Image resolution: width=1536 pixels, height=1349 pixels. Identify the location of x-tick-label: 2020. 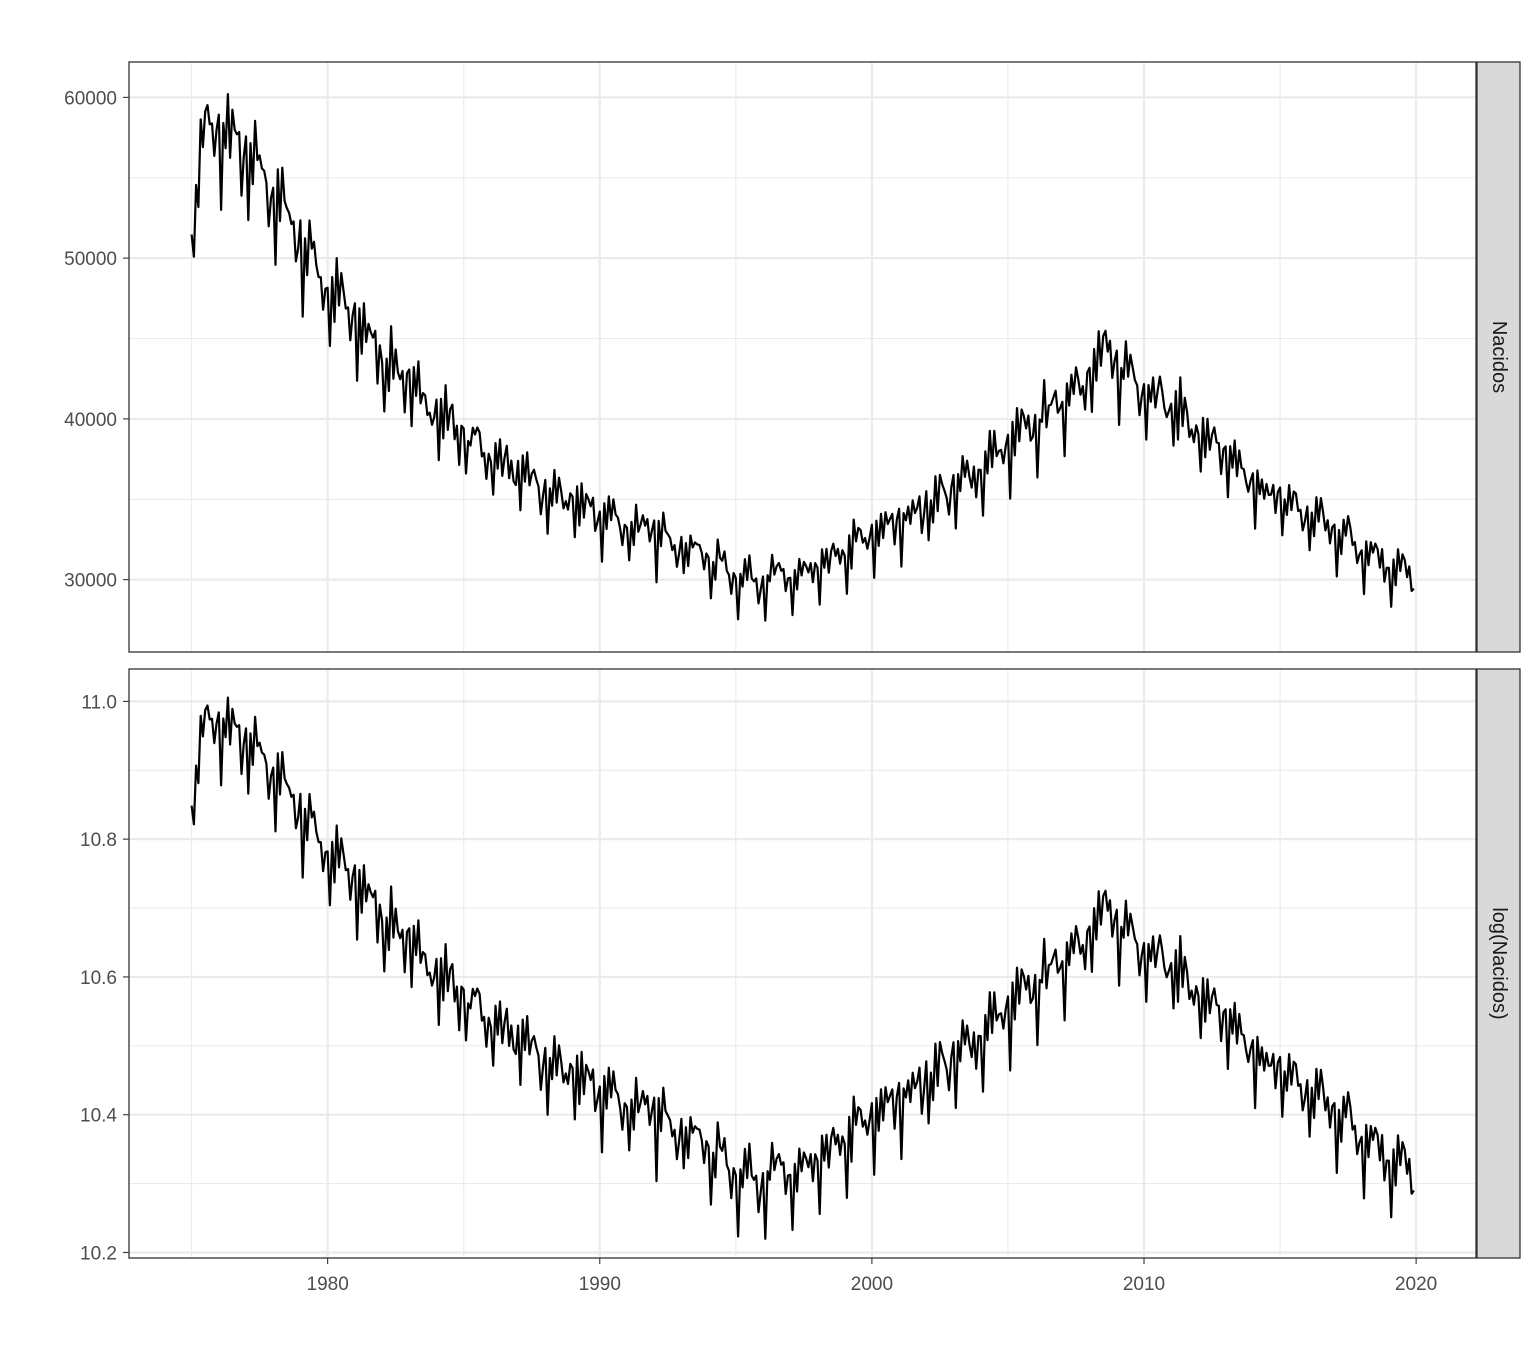
(1416, 1284).